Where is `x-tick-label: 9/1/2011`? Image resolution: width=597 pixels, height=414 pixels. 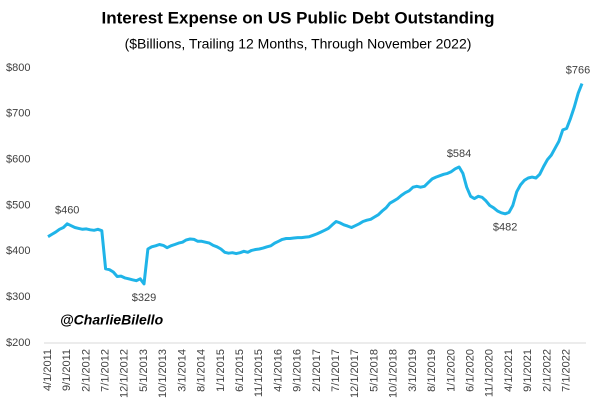
x-tick-label: 9/1/2011 is located at coordinates (67, 370).